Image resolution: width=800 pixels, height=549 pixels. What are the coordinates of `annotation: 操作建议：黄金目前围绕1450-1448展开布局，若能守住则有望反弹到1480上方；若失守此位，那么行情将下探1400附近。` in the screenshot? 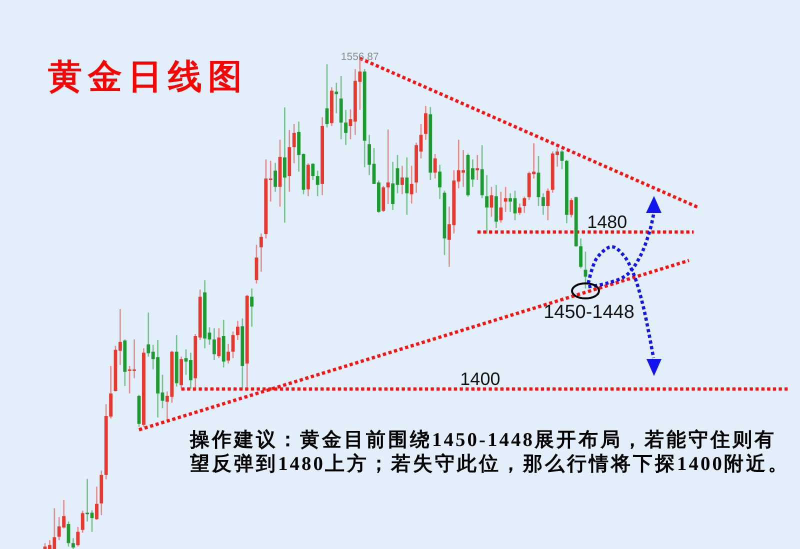 It's located at (489, 451).